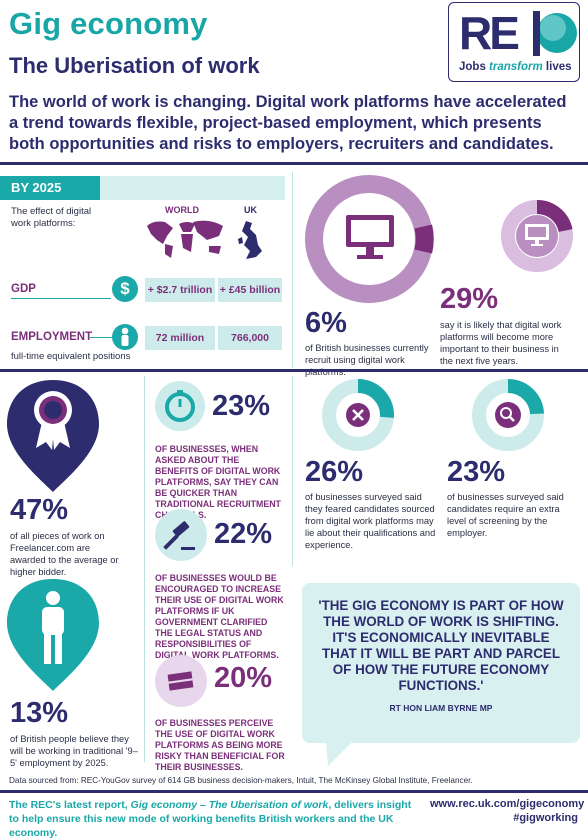  I want to click on header-rule, so click(294, 163).